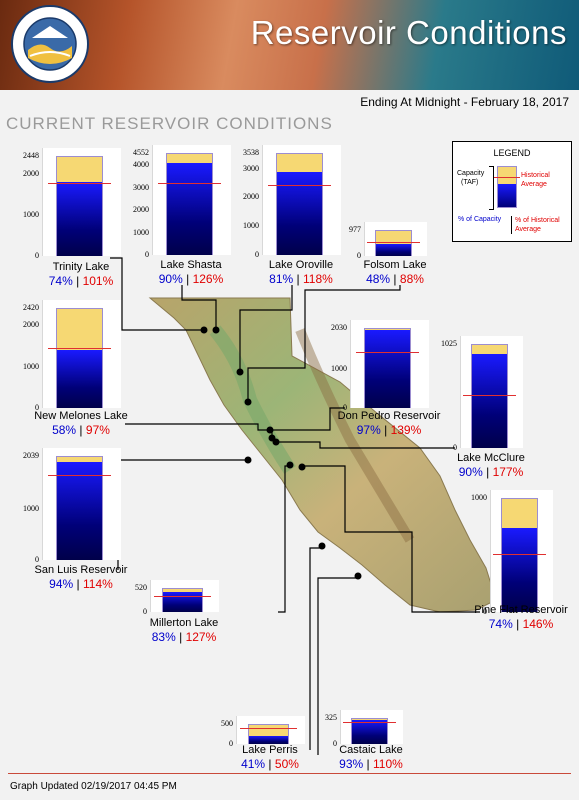 This screenshot has height=800, width=579. What do you see at coordinates (98, 584) in the screenshot?
I see `pct-historical: 114%` at bounding box center [98, 584].